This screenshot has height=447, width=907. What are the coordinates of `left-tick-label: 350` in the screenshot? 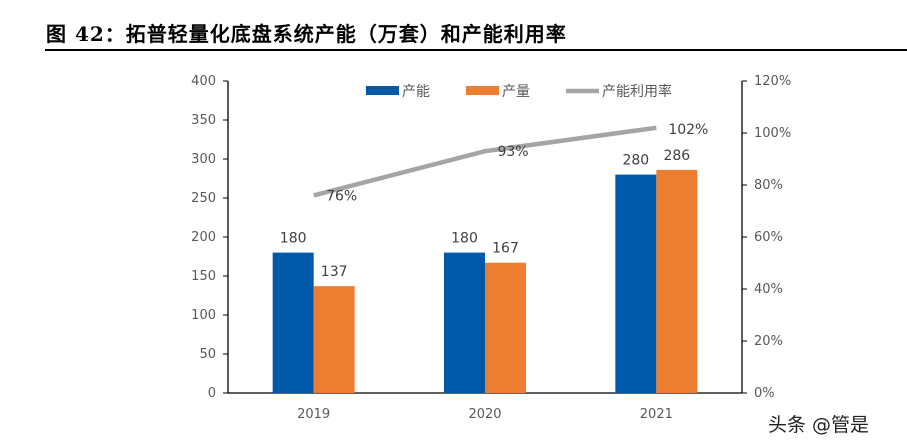 It's located at (203, 120).